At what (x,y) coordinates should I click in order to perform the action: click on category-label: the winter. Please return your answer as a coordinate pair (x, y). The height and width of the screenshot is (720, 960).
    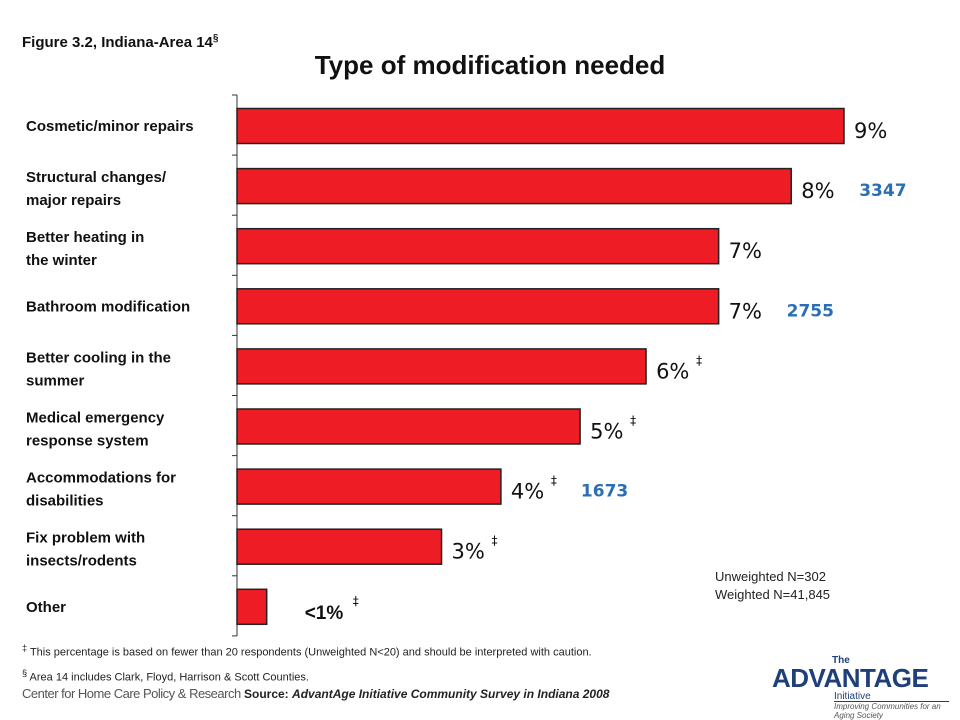
    Looking at the image, I should click on (61, 260).